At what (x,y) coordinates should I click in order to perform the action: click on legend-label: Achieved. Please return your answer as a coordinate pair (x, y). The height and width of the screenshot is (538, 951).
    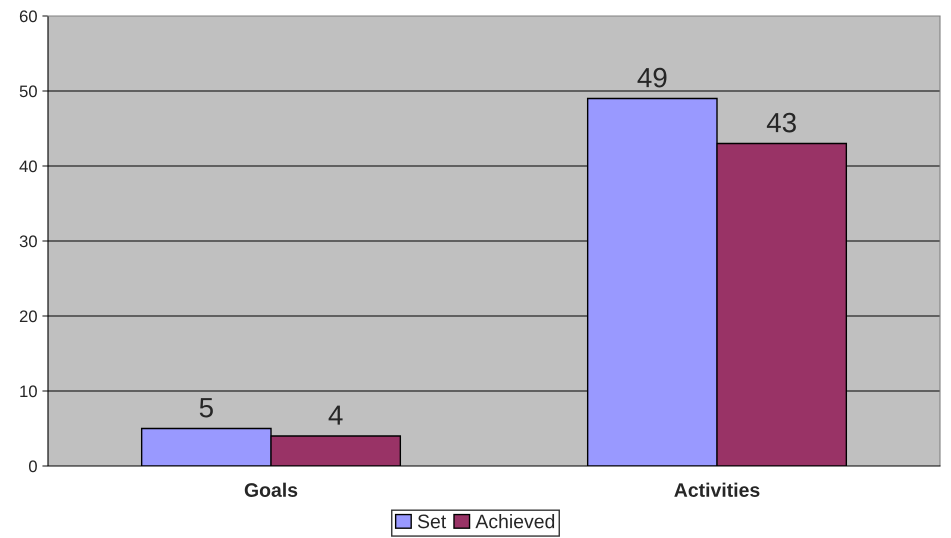
    Looking at the image, I should click on (514, 521).